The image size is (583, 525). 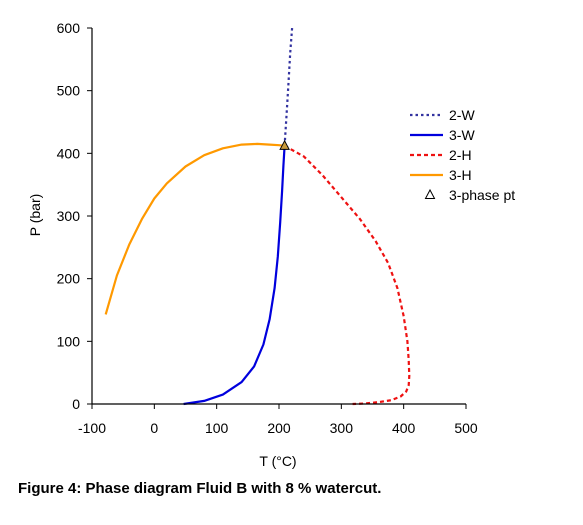 I want to click on legend-label: 2-W, so click(x=462, y=115).